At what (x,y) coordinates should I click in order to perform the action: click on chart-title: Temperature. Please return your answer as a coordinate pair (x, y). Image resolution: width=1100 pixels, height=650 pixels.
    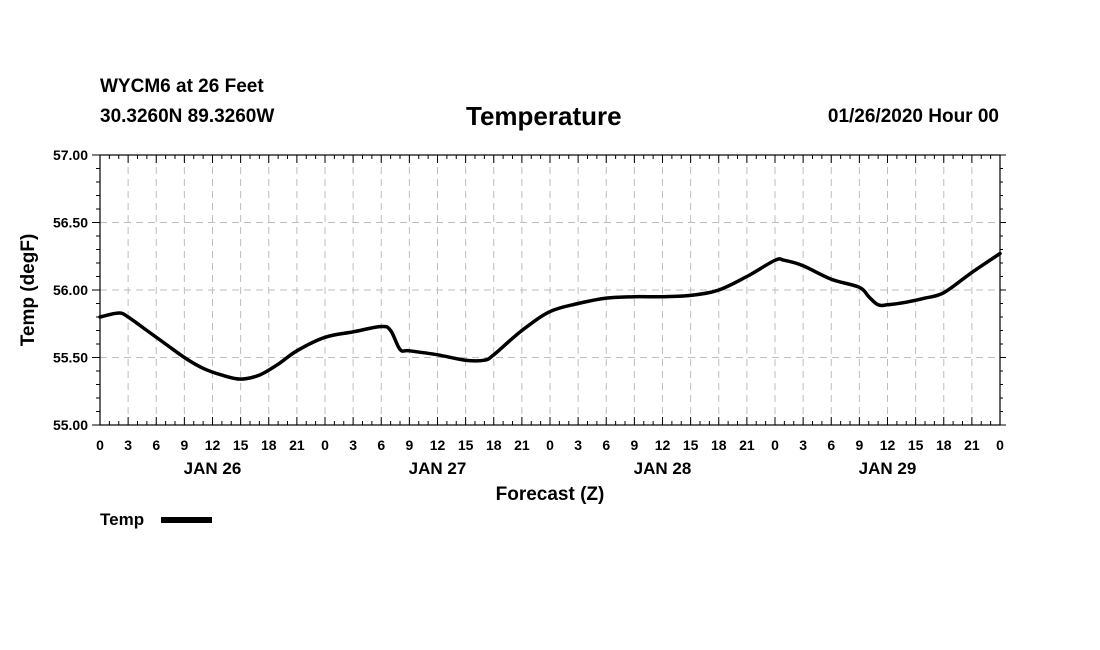
    Looking at the image, I should click on (544, 116).